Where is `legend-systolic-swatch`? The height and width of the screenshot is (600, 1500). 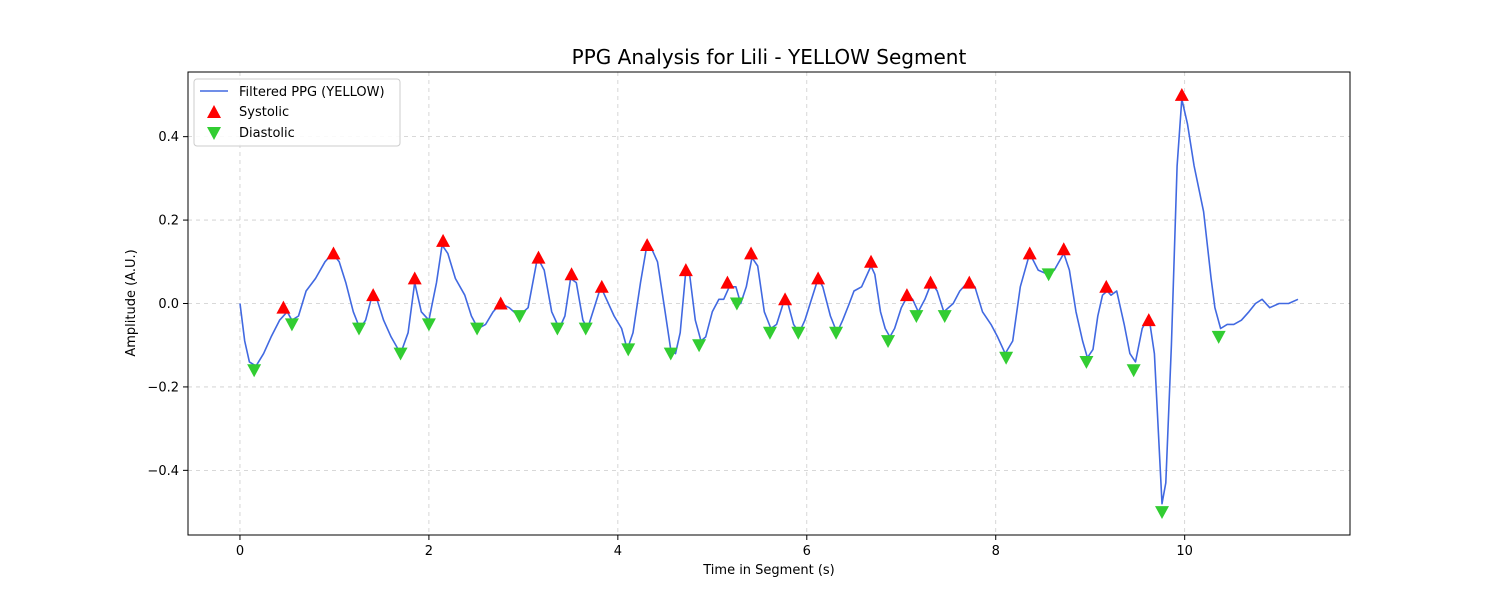
legend-systolic-swatch is located at coordinates (214, 111).